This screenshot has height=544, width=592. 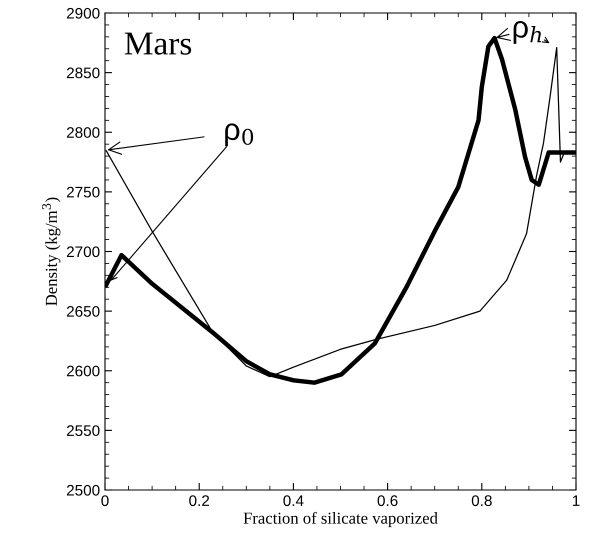 I want to click on y-tick-label: 2600, so click(x=83, y=371).